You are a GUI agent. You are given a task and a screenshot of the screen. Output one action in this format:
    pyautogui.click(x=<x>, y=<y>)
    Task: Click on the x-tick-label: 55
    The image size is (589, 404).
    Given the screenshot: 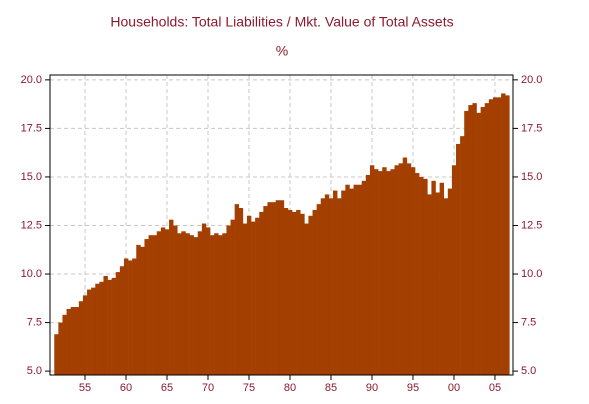 What is the action you would take?
    pyautogui.click(x=85, y=388)
    